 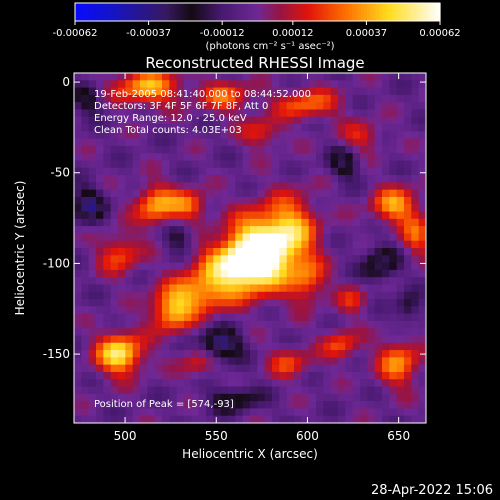 I want to click on x-tick-label: 600, so click(x=307, y=436).